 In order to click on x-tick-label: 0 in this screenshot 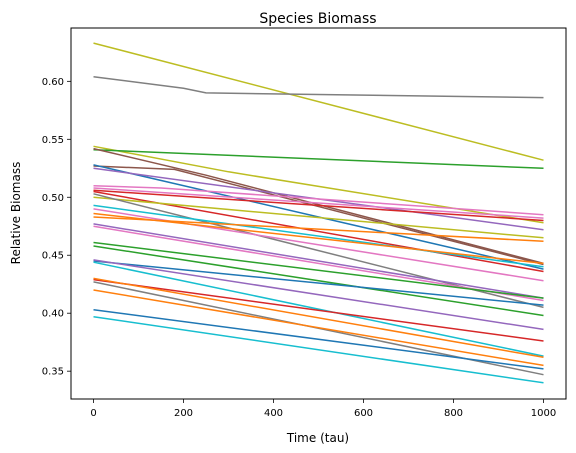, I will do `click(93, 413)`.